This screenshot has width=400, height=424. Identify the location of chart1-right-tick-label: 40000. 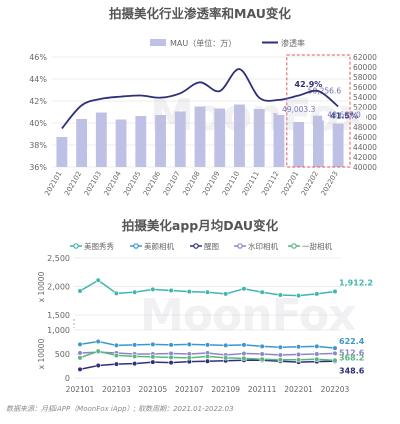
(365, 167).